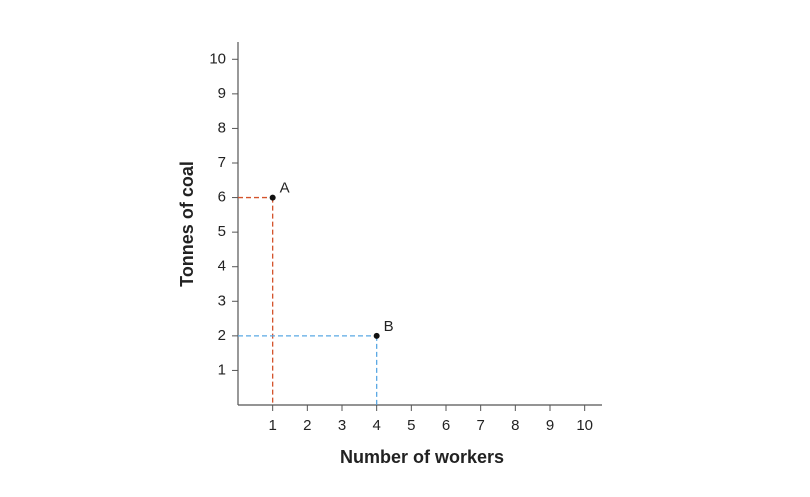 The width and height of the screenshot is (810, 497). I want to click on y-tick-label: 7, so click(222, 162).